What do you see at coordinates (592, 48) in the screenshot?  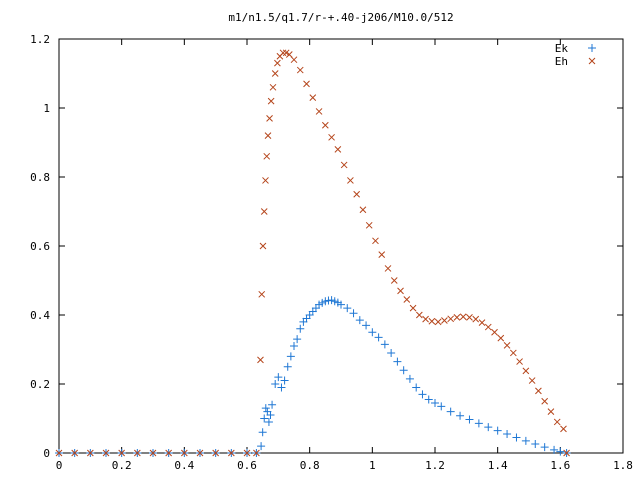 I see `legend-marker-ek` at bounding box center [592, 48].